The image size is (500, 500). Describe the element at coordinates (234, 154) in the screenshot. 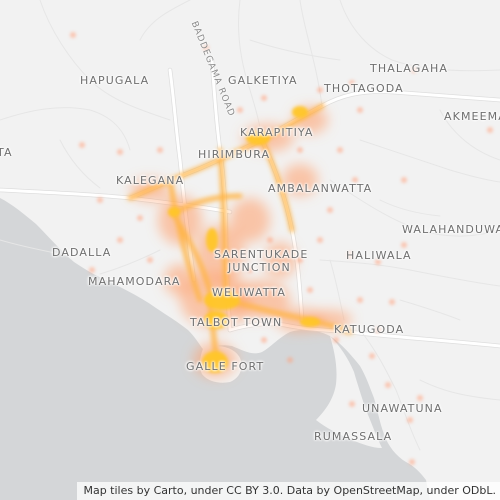

I see `place-label-hirimbura: HIRIMBURA` at that location.